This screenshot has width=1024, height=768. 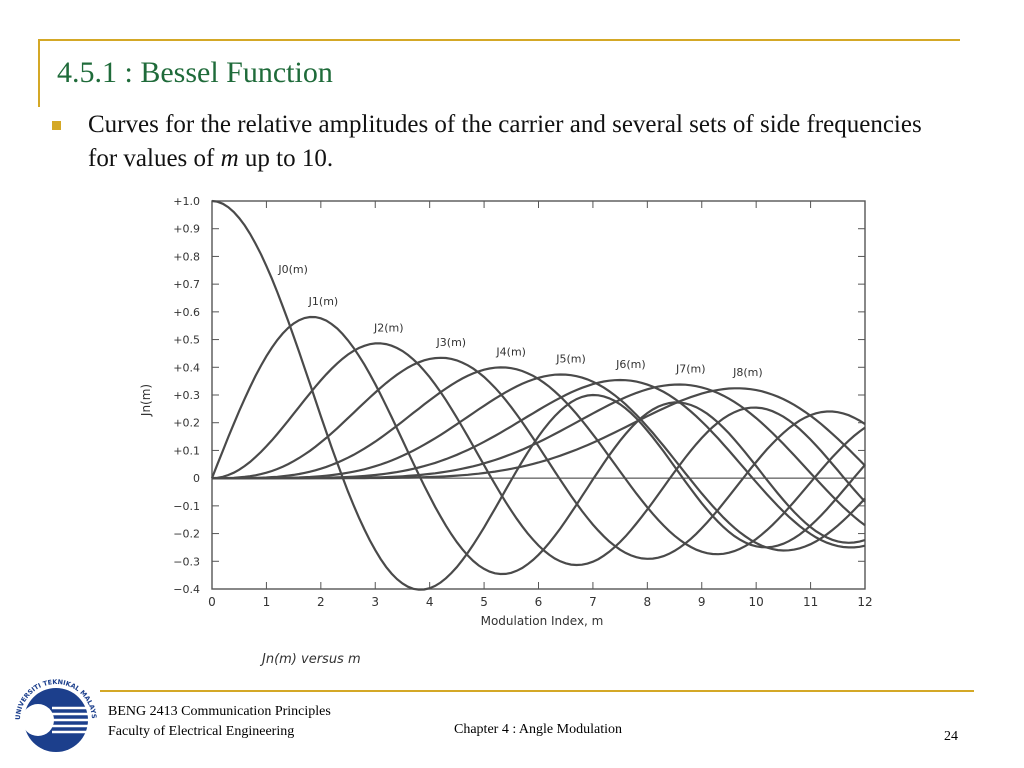 What do you see at coordinates (186, 423) in the screenshot?
I see `y-tick-label: +0.2` at bounding box center [186, 423].